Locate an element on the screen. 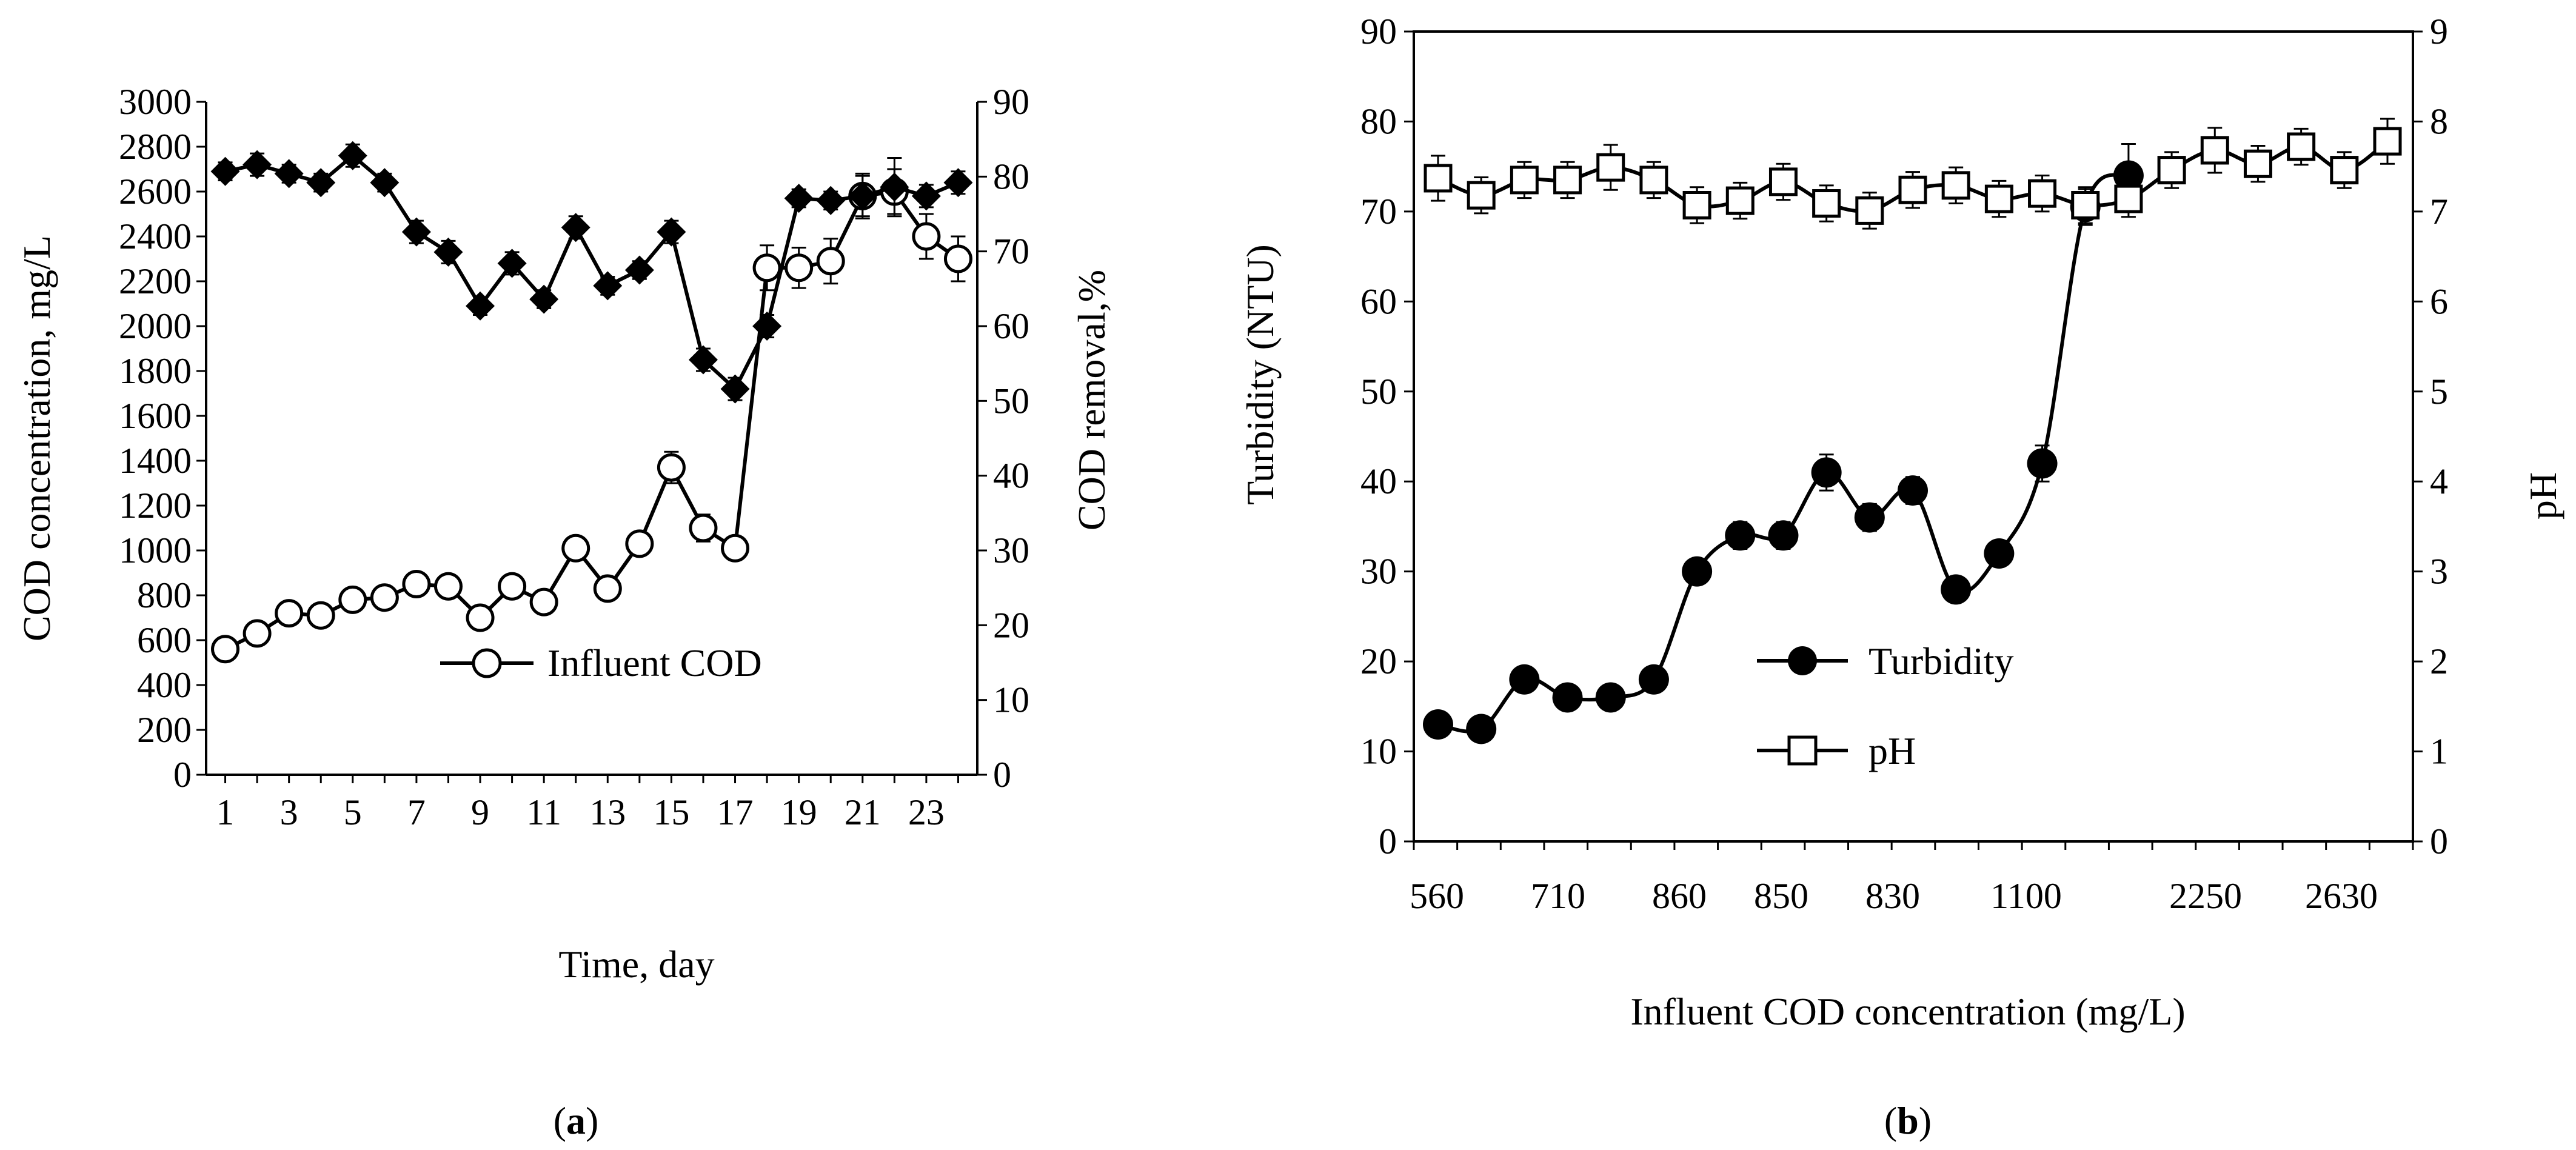 This screenshot has width=2576, height=1150. panel-a-xtick-label: 17 is located at coordinates (735, 812).